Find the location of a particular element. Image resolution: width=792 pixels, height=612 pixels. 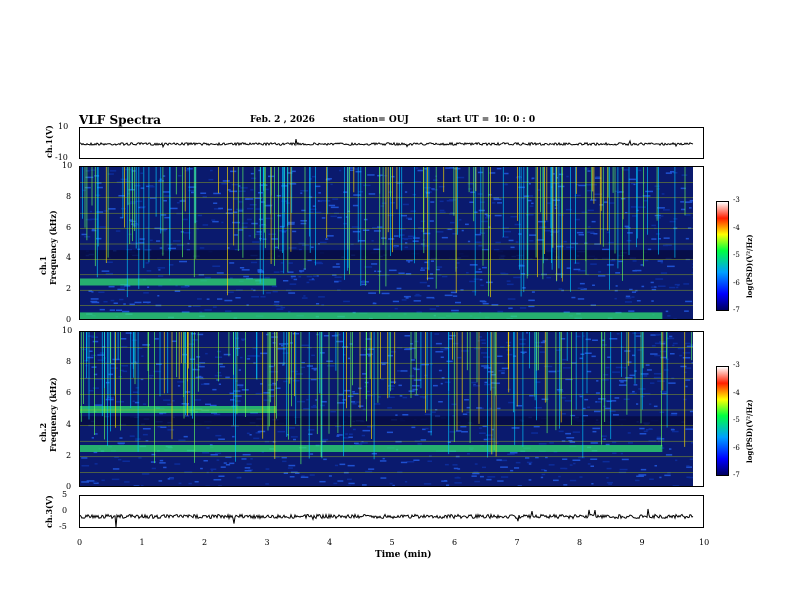

ch1-colorbar-tick-4: -7 is located at coordinates (736, 310).